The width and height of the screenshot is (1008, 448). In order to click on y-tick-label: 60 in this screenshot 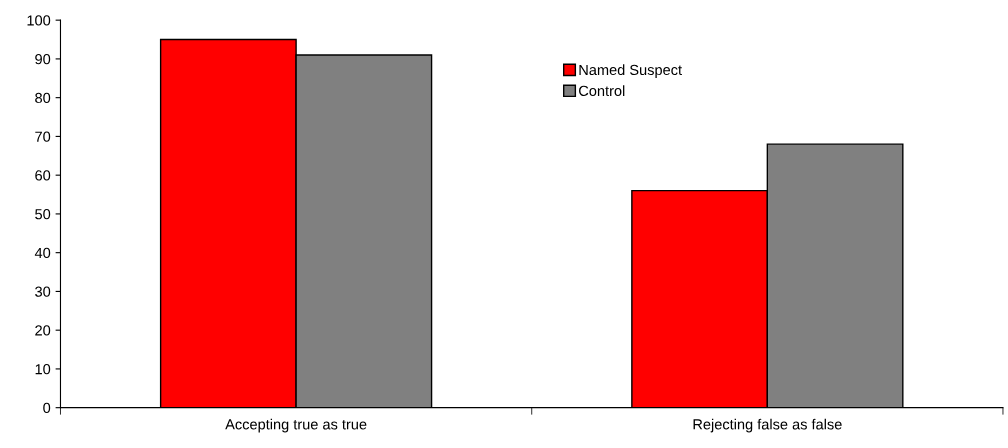, I will do `click(43, 175)`.